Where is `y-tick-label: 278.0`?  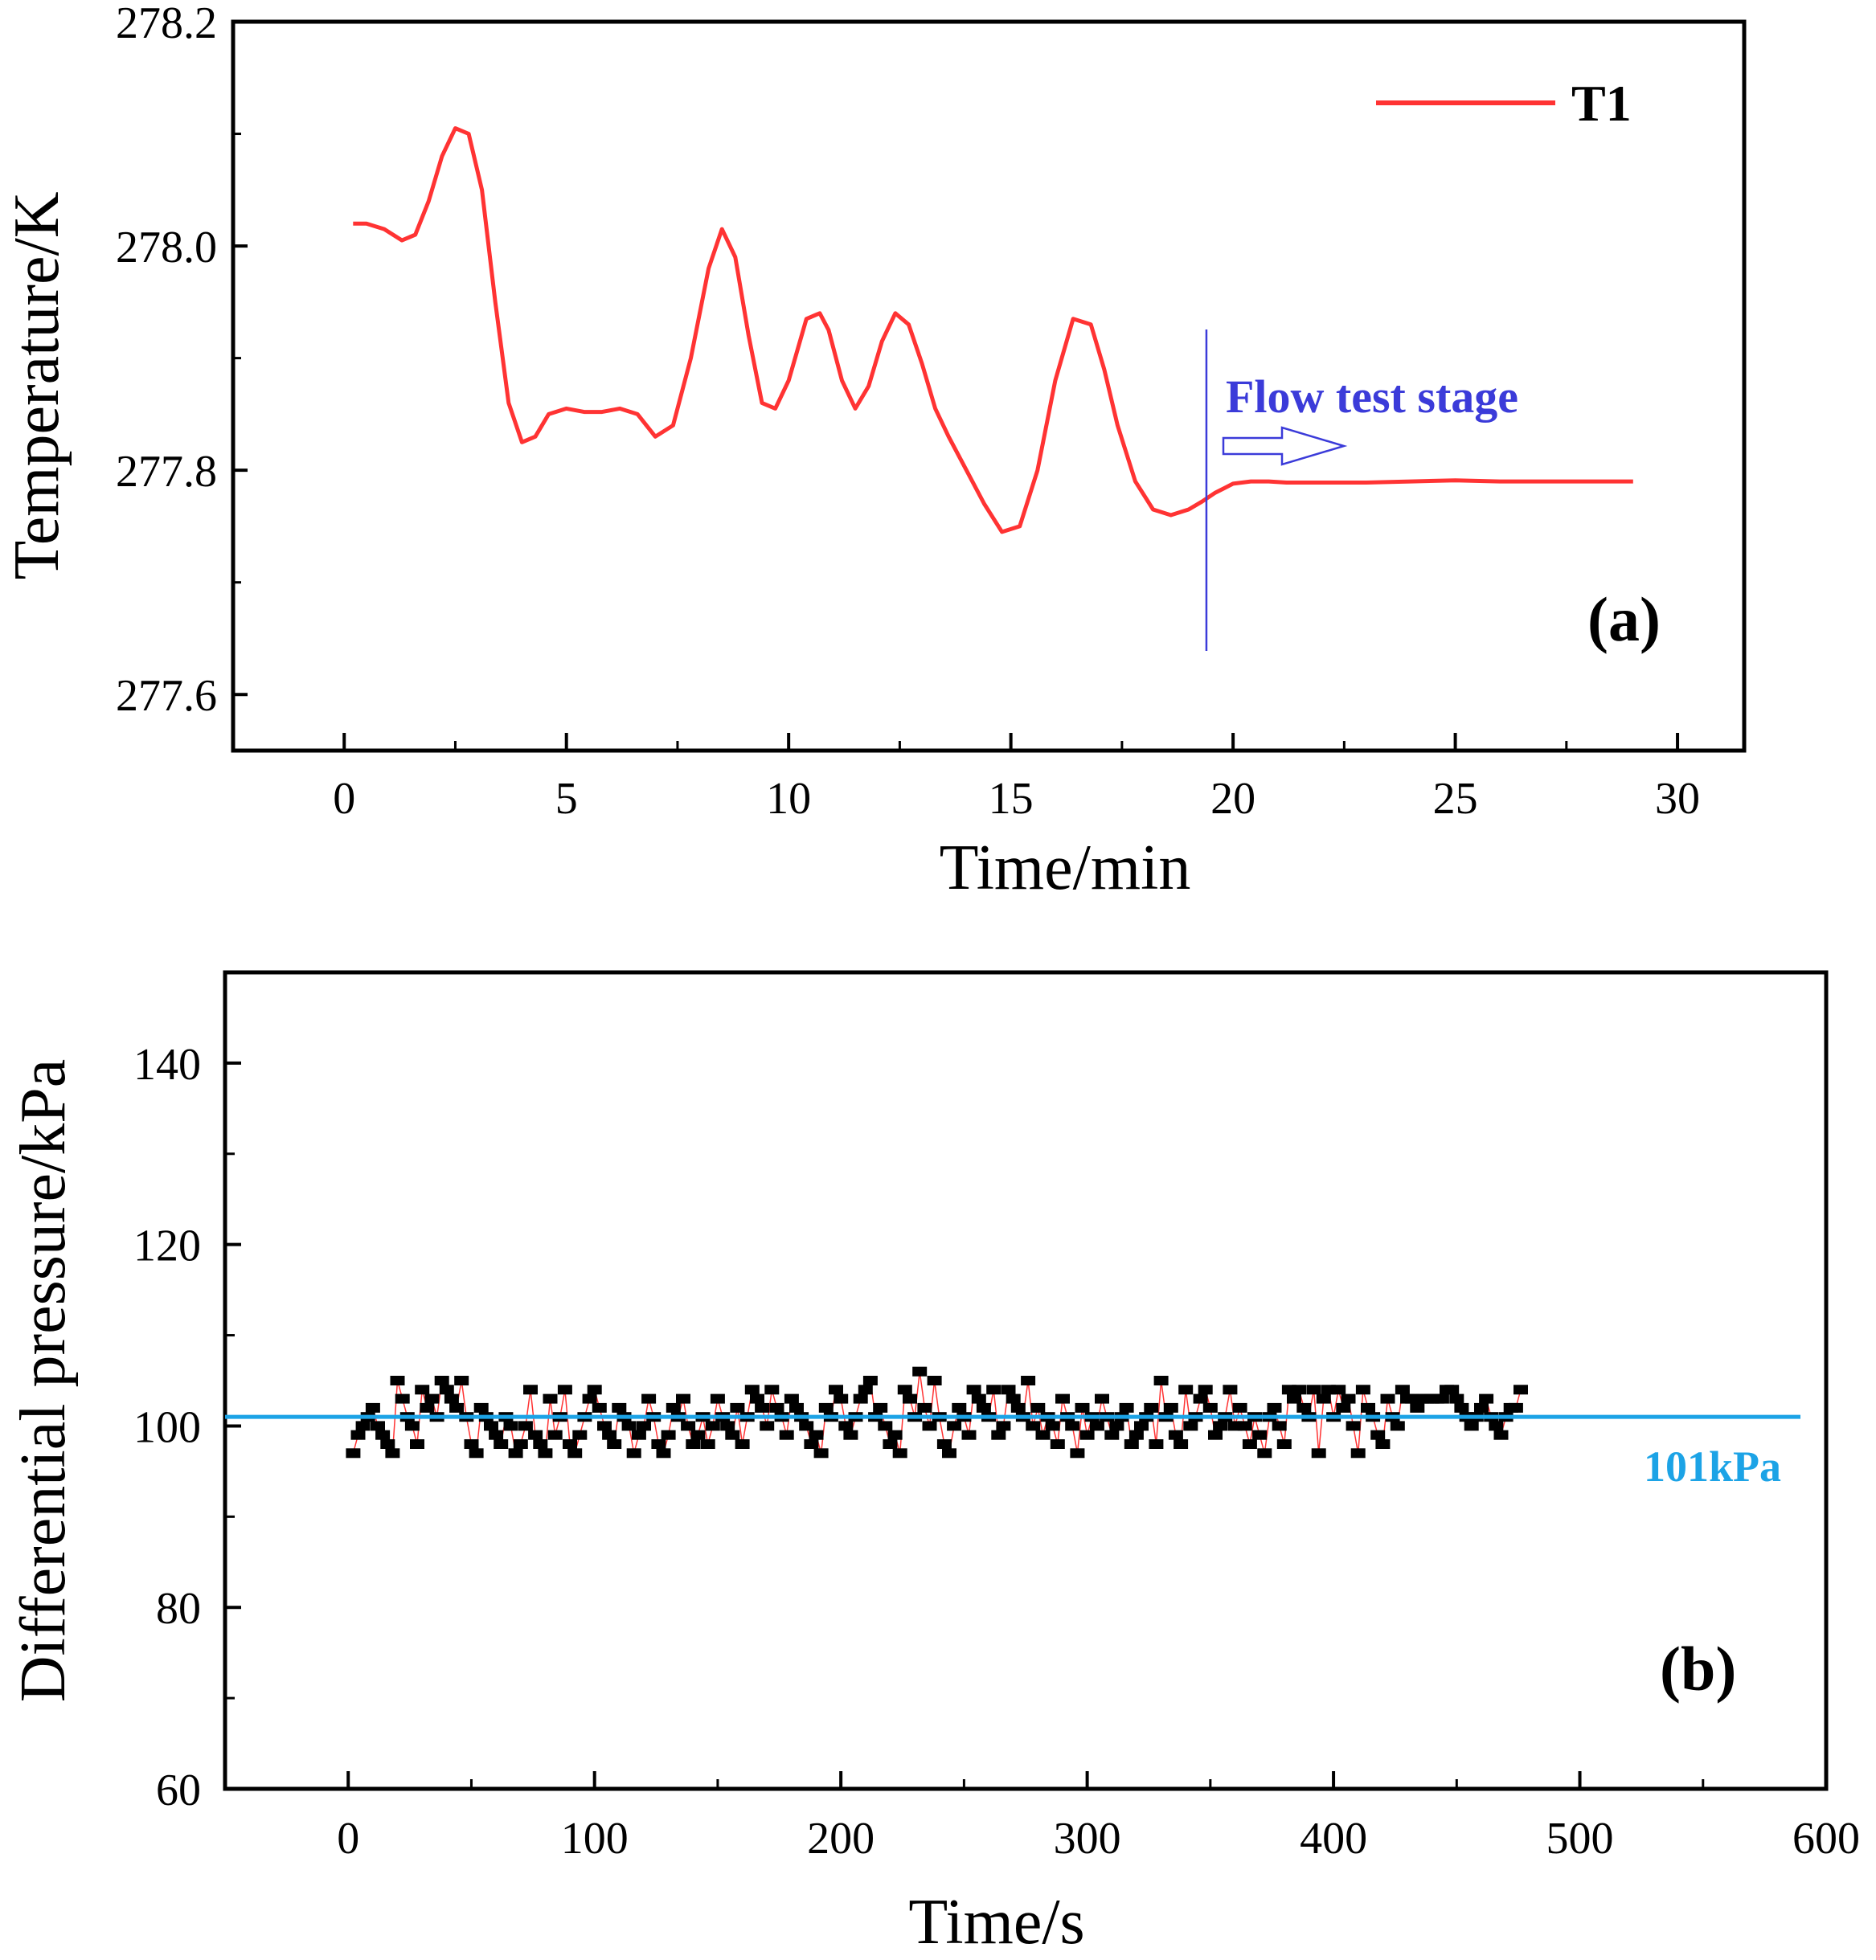
y-tick-label: 278.0 is located at coordinates (166, 247).